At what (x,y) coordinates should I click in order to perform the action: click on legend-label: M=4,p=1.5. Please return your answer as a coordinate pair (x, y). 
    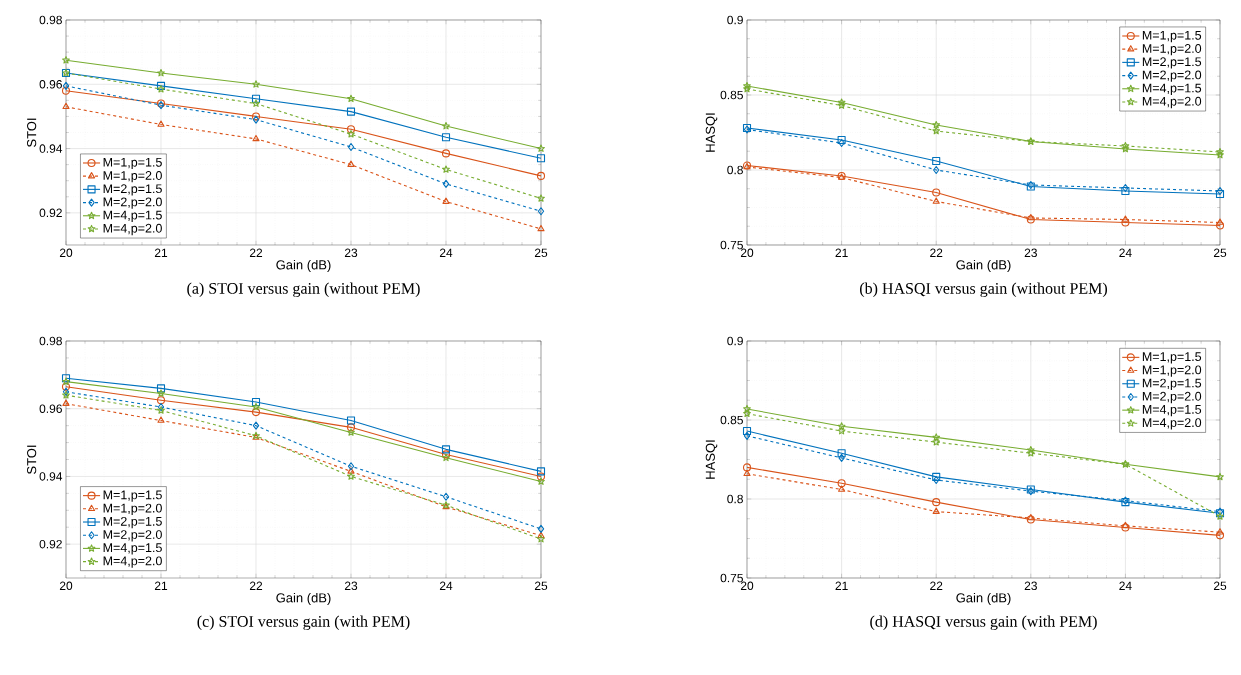
    Looking at the image, I should click on (132, 216).